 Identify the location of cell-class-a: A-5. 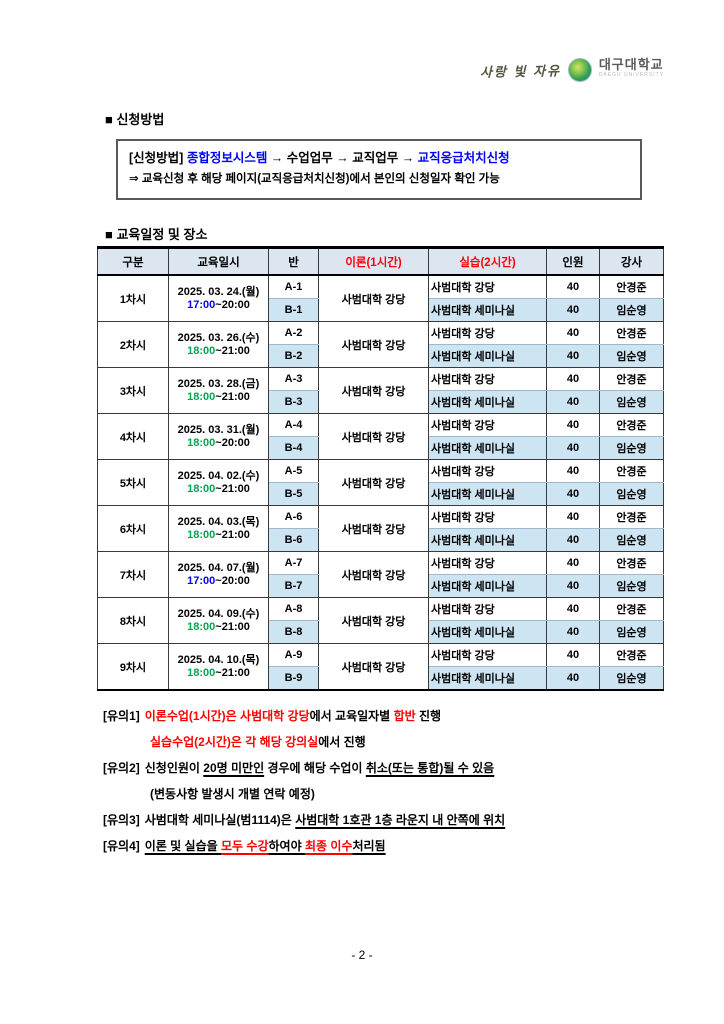
(293, 471).